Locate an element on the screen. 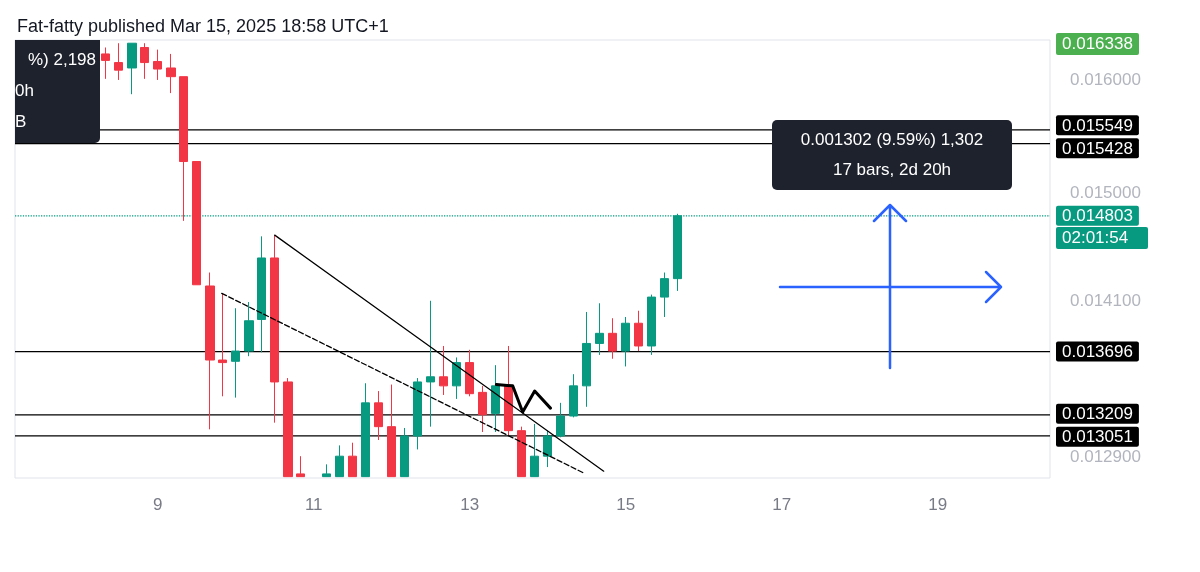 The width and height of the screenshot is (1200, 572). y-tick-label: 0.015000 is located at coordinates (1105, 193).